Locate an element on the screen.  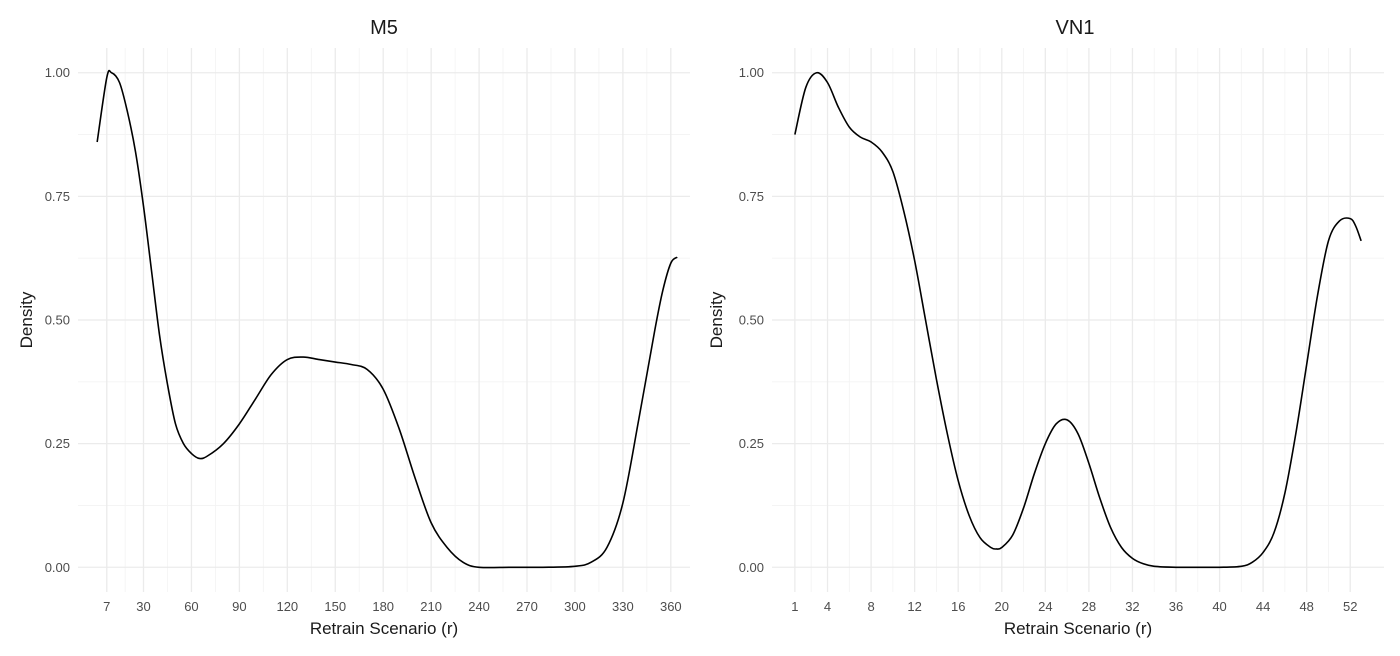
x-tick-label: 240 is located at coordinates (479, 606).